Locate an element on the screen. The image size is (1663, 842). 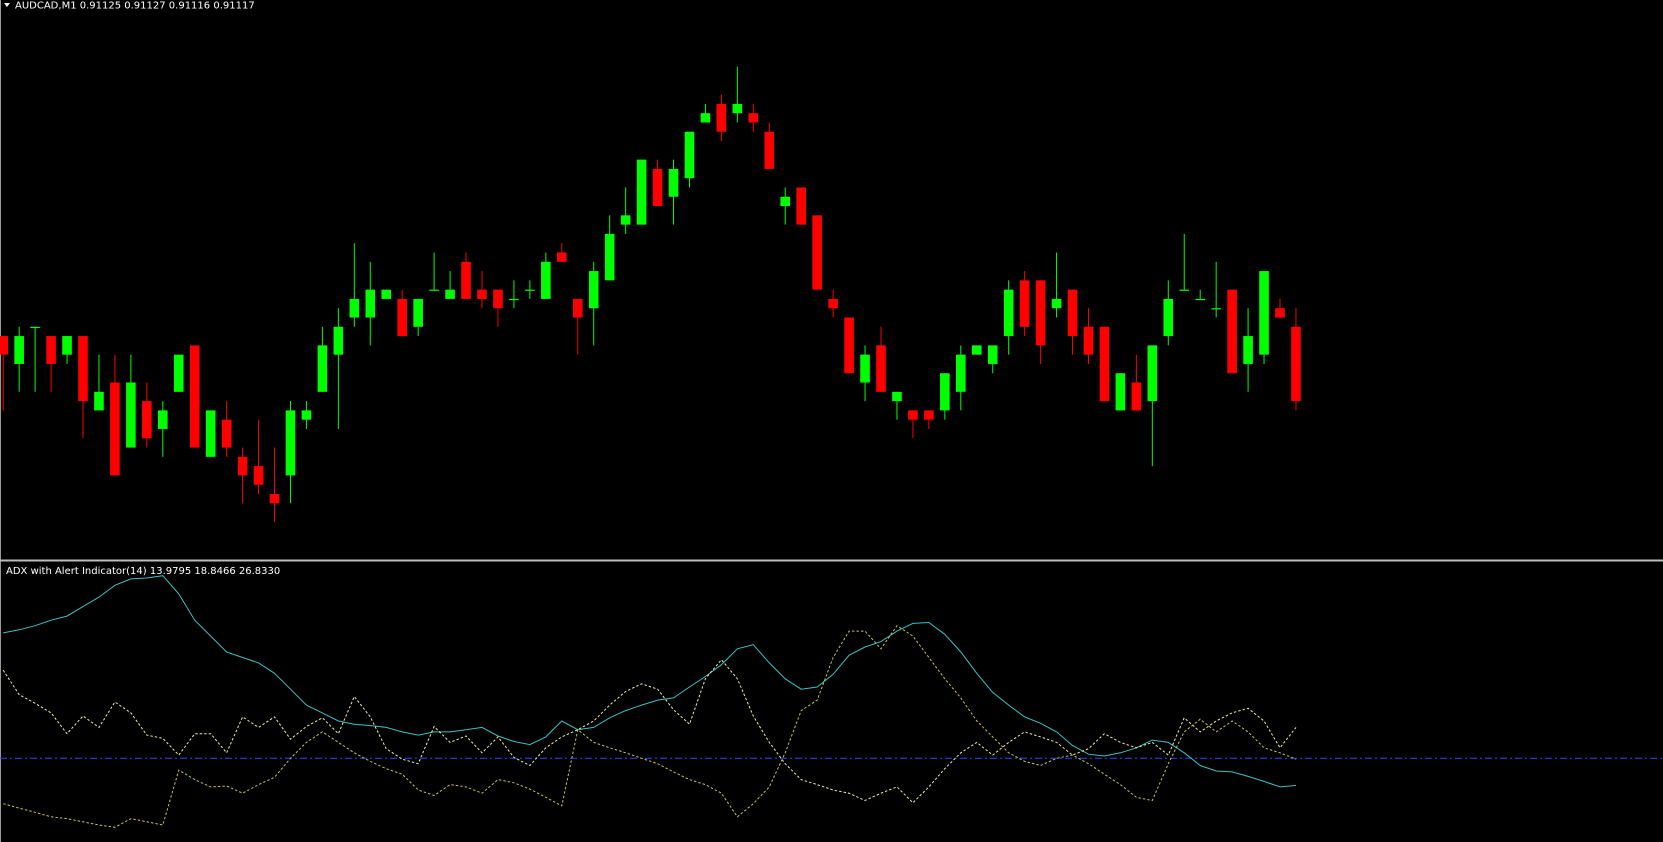
indicator-line is located at coordinates (649, 731).